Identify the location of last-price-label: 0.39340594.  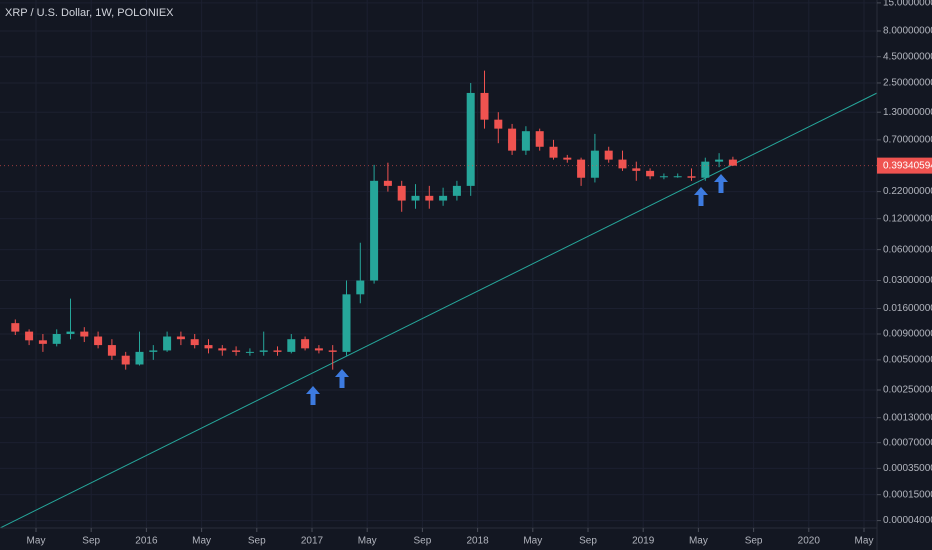
(907, 165).